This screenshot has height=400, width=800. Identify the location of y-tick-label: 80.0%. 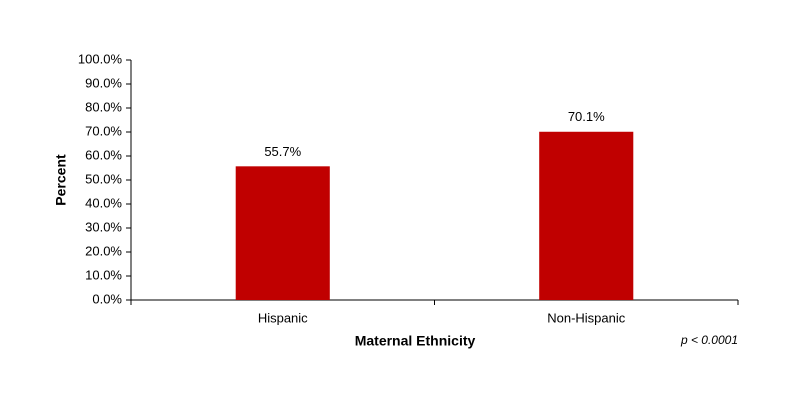
(103, 106).